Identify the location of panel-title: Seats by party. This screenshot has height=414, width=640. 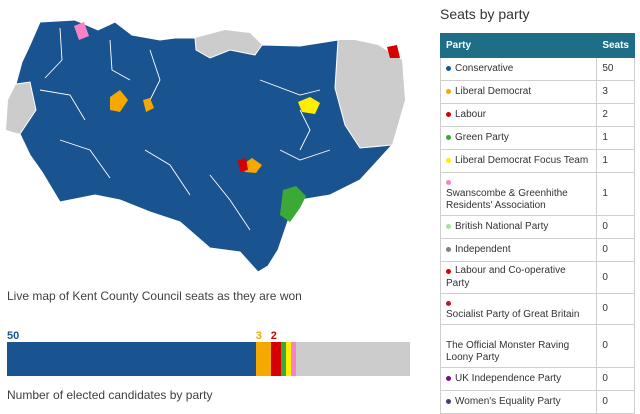
(485, 14).